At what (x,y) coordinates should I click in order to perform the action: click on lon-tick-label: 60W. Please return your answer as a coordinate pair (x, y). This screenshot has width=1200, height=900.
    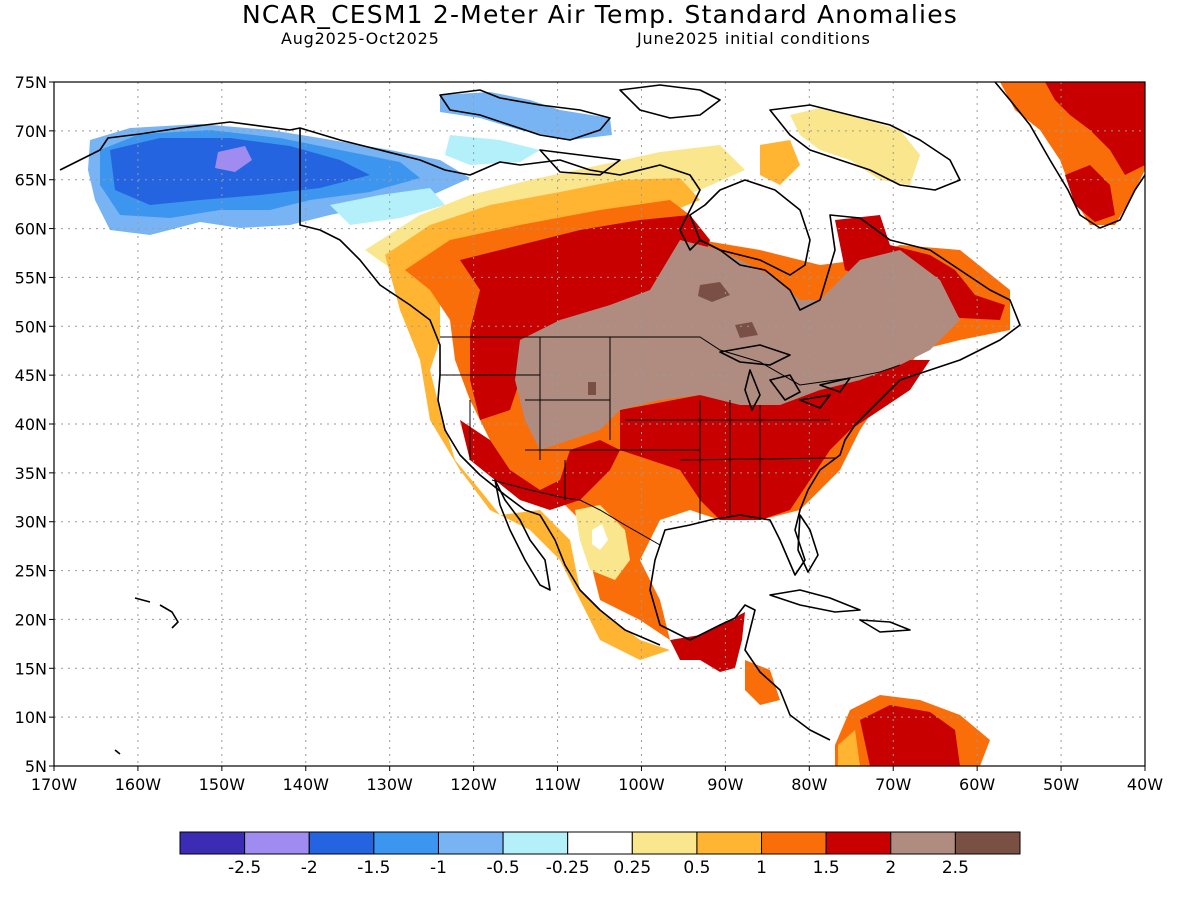
    Looking at the image, I should click on (977, 784).